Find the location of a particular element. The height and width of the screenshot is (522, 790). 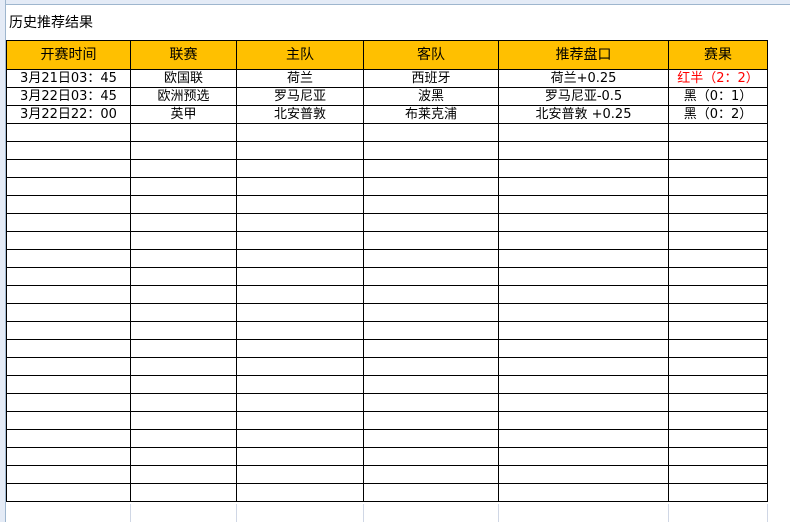

table-cell: 3月22日22：00 is located at coordinates (68, 114).